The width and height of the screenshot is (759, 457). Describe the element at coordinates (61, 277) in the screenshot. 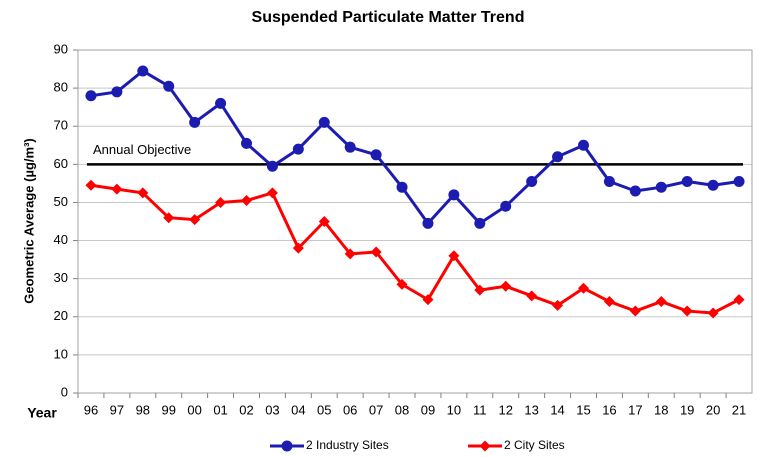

I see `y-tick-label: 30` at that location.